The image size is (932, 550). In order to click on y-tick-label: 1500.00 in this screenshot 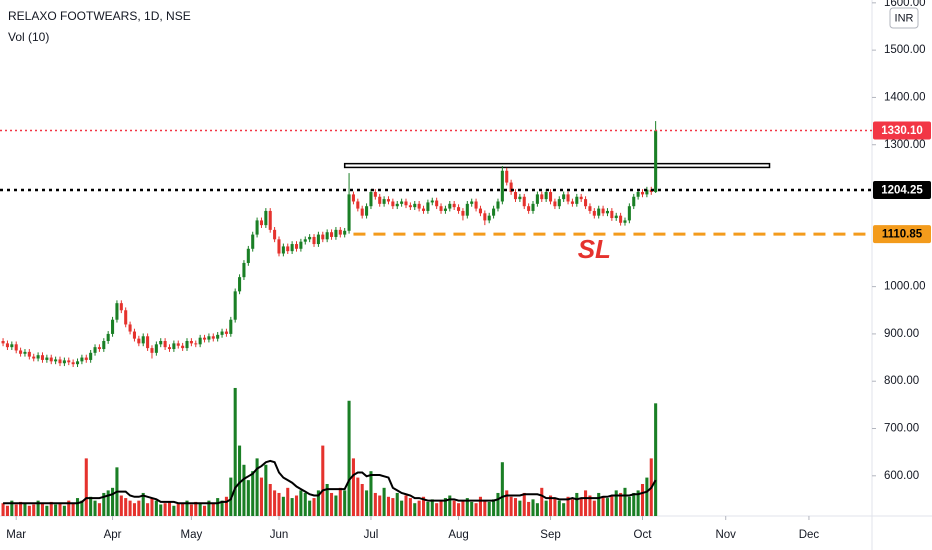, I will do `click(905, 50)`.